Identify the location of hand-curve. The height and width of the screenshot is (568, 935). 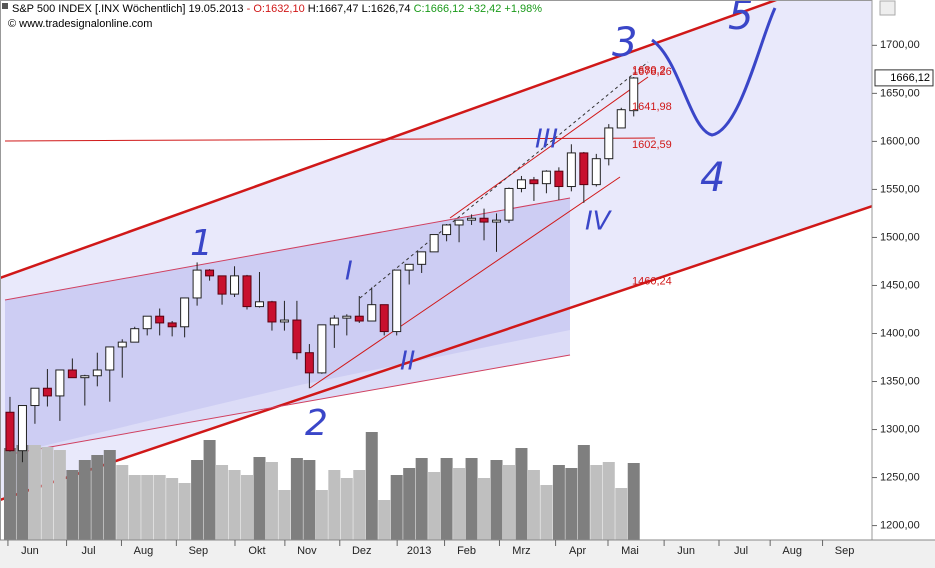
(714, 72).